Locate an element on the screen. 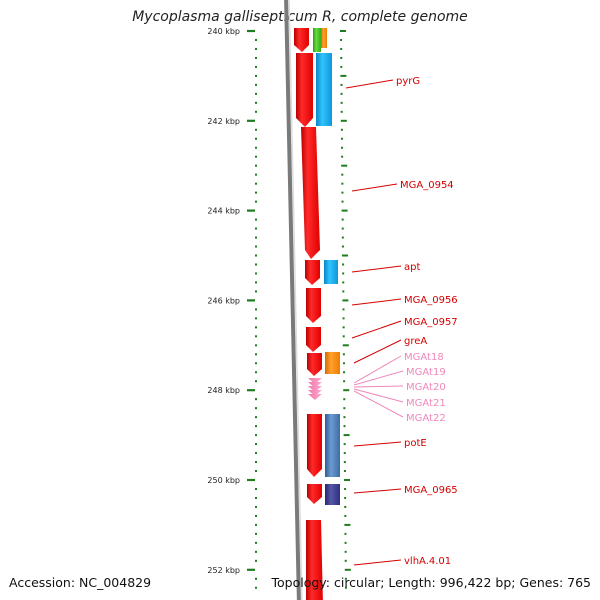 The image size is (600, 600). tick-label: 248 kbp is located at coordinates (223, 390).